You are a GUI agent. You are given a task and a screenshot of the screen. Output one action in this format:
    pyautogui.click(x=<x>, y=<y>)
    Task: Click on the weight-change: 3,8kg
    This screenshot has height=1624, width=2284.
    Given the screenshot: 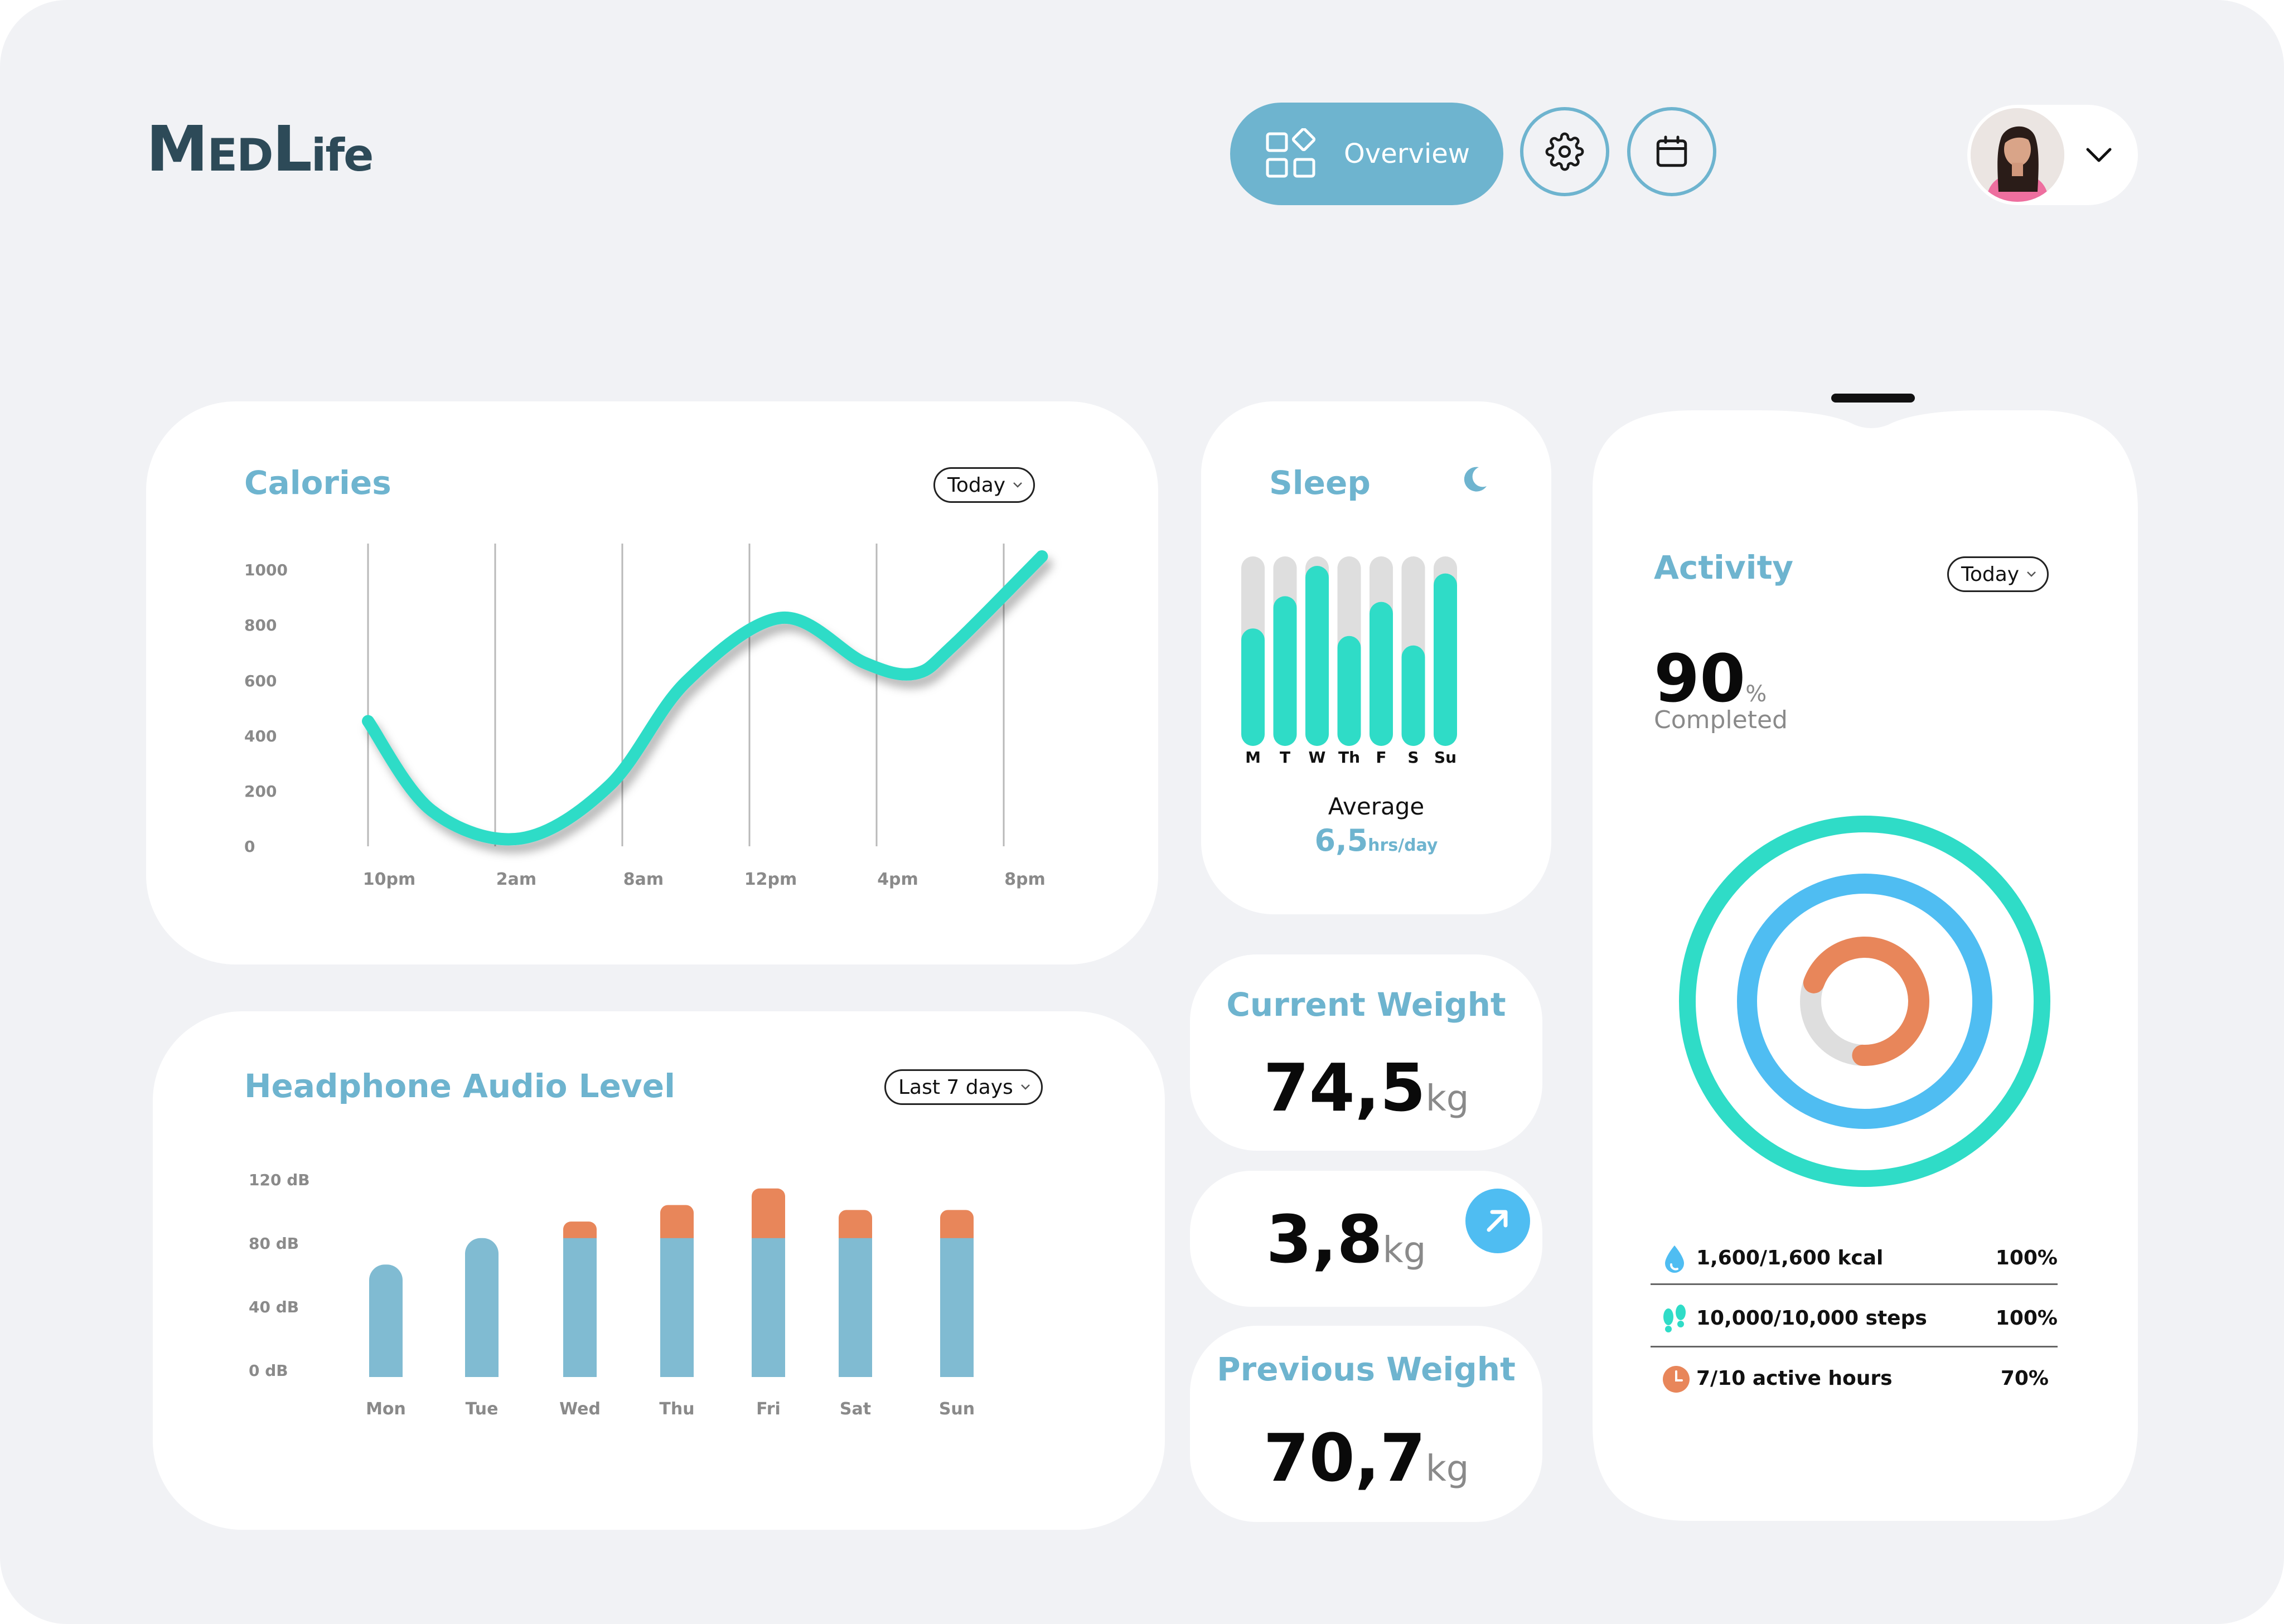 What is the action you would take?
    pyautogui.click(x=1346, y=1239)
    